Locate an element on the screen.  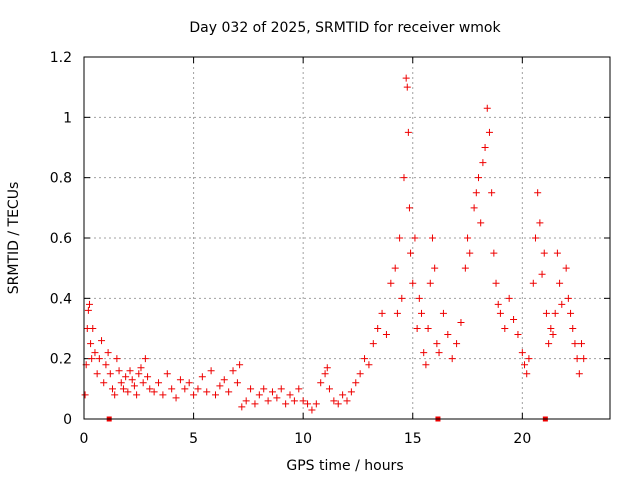
x-tick-label: 15 is located at coordinates (413, 439).